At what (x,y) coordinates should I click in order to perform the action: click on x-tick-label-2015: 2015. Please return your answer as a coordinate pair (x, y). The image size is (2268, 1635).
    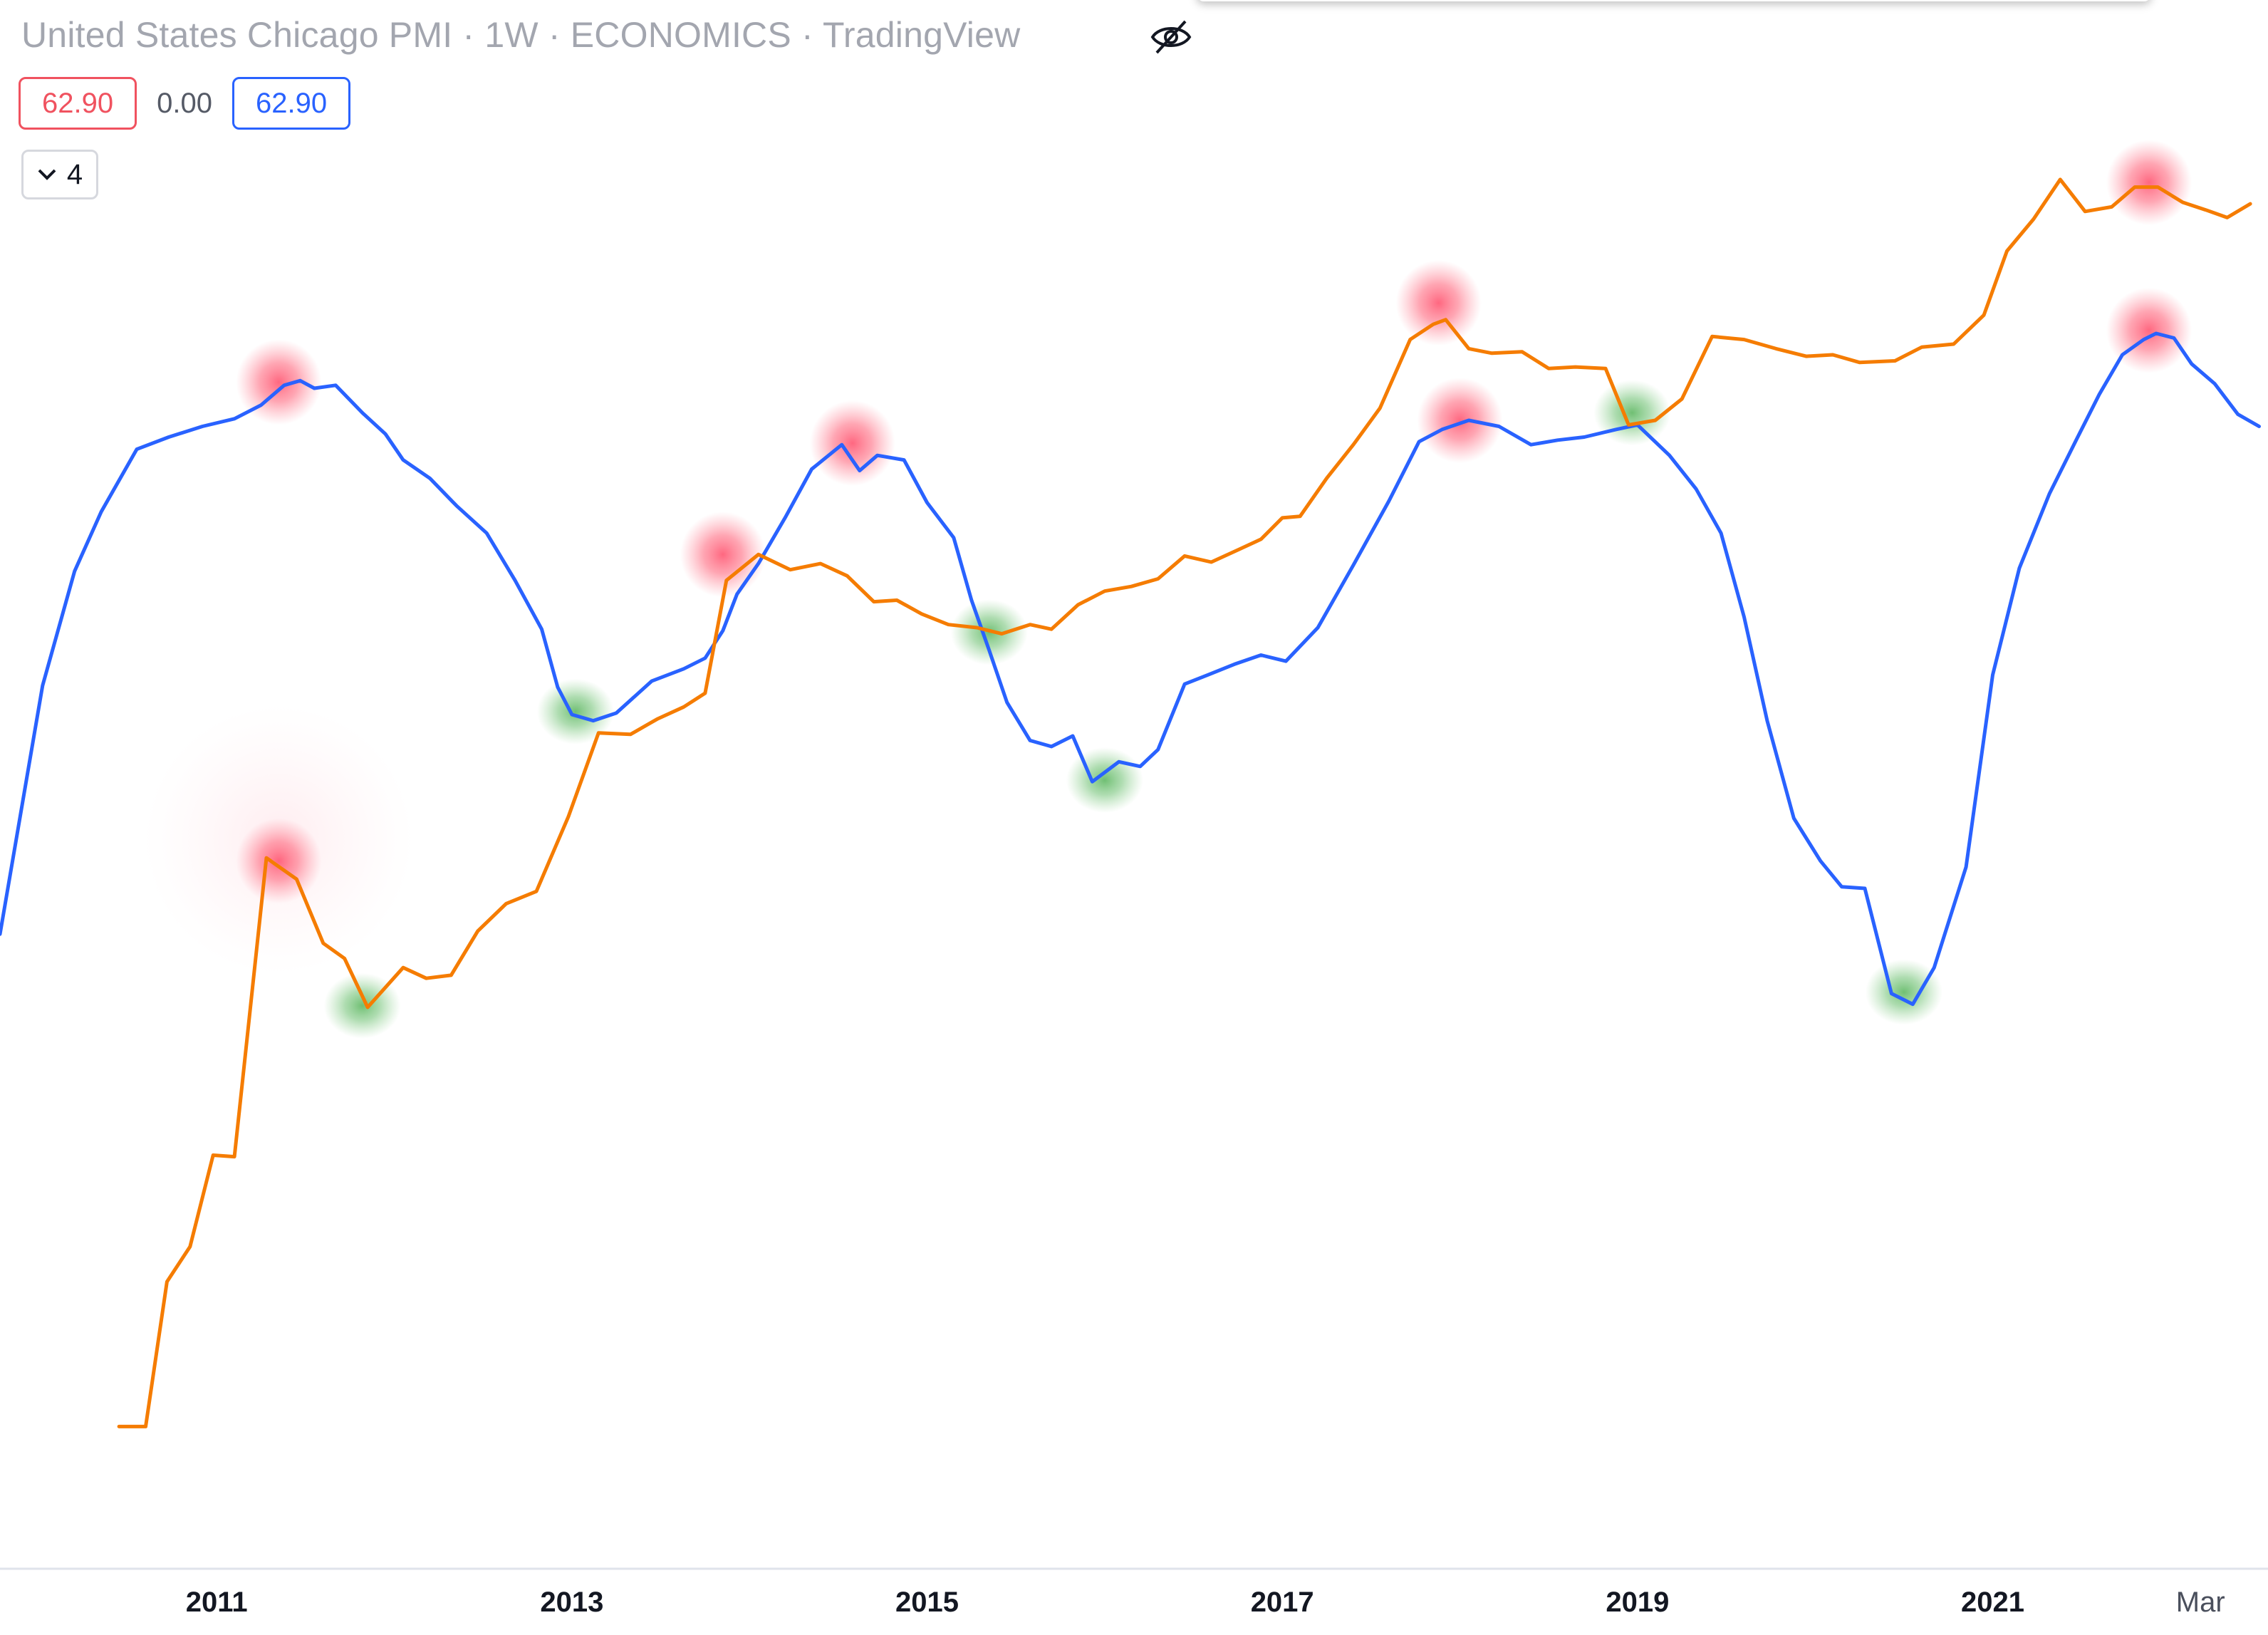
    Looking at the image, I should click on (927, 1602).